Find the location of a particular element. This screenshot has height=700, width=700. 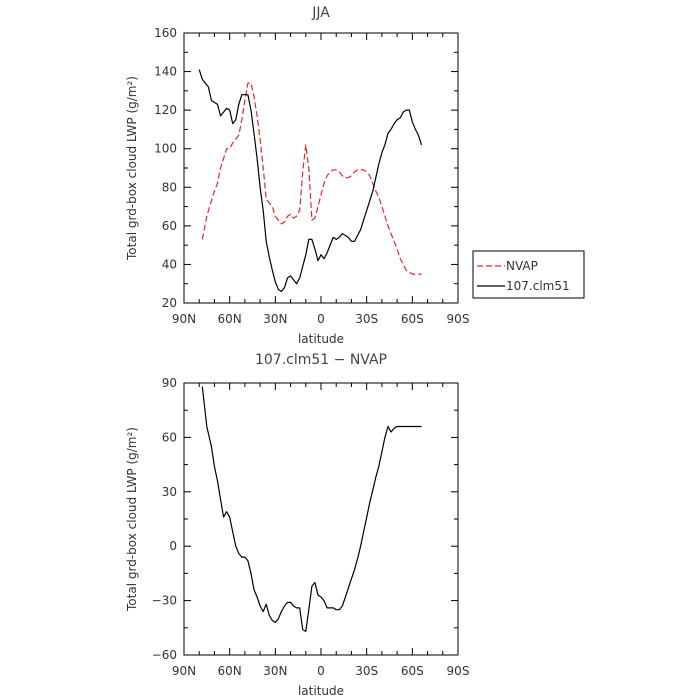

y-tick-label: 20 is located at coordinates (169, 303).